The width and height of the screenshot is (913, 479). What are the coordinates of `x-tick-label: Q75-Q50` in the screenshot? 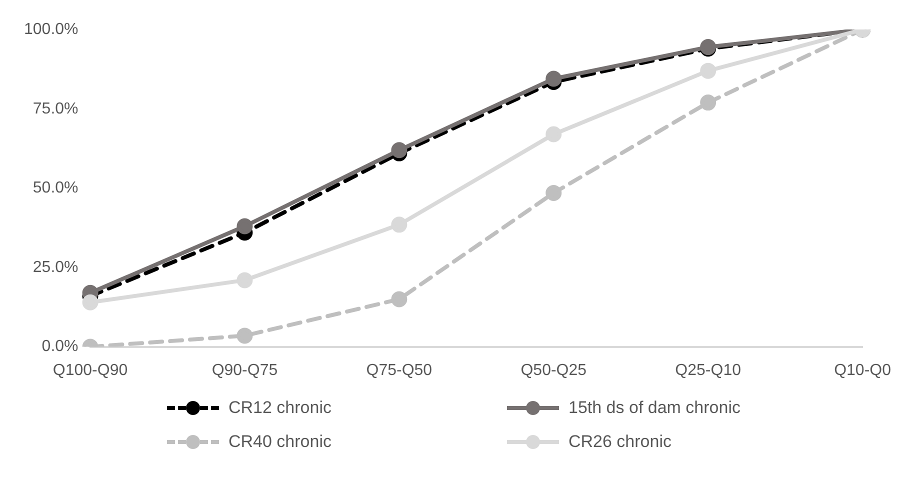 It's located at (399, 370).